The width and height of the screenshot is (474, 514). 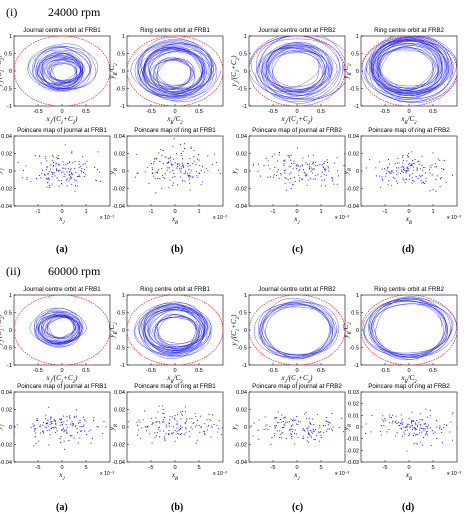 What do you see at coordinates (408, 476) in the screenshot?
I see `x-axis-label: xR` at bounding box center [408, 476].